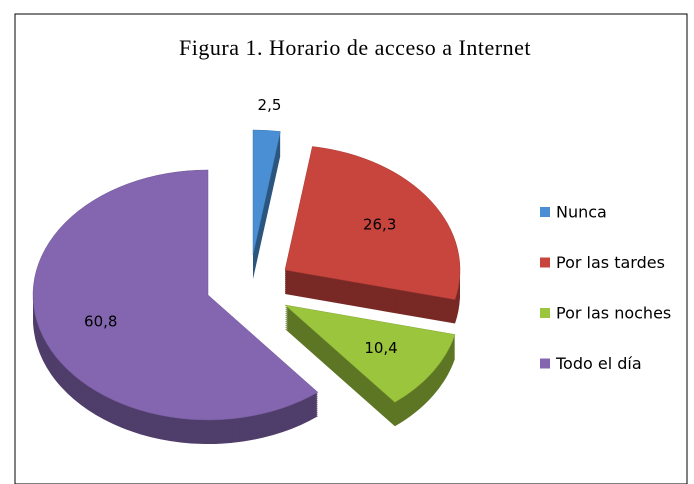 This screenshot has height=484, width=694. Describe the element at coordinates (379, 224) in the screenshot. I see `data-label: 26,3` at that location.